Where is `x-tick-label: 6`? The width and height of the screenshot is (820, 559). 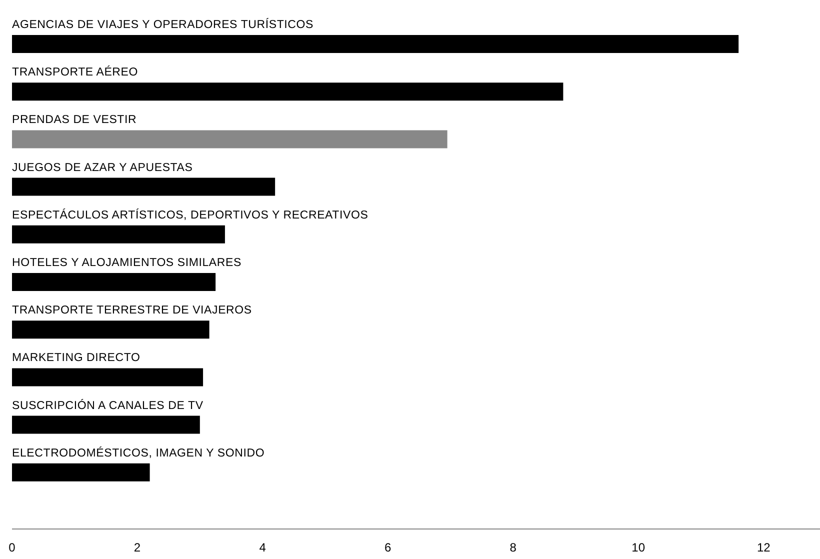 x-tick-label: 6 is located at coordinates (388, 547).